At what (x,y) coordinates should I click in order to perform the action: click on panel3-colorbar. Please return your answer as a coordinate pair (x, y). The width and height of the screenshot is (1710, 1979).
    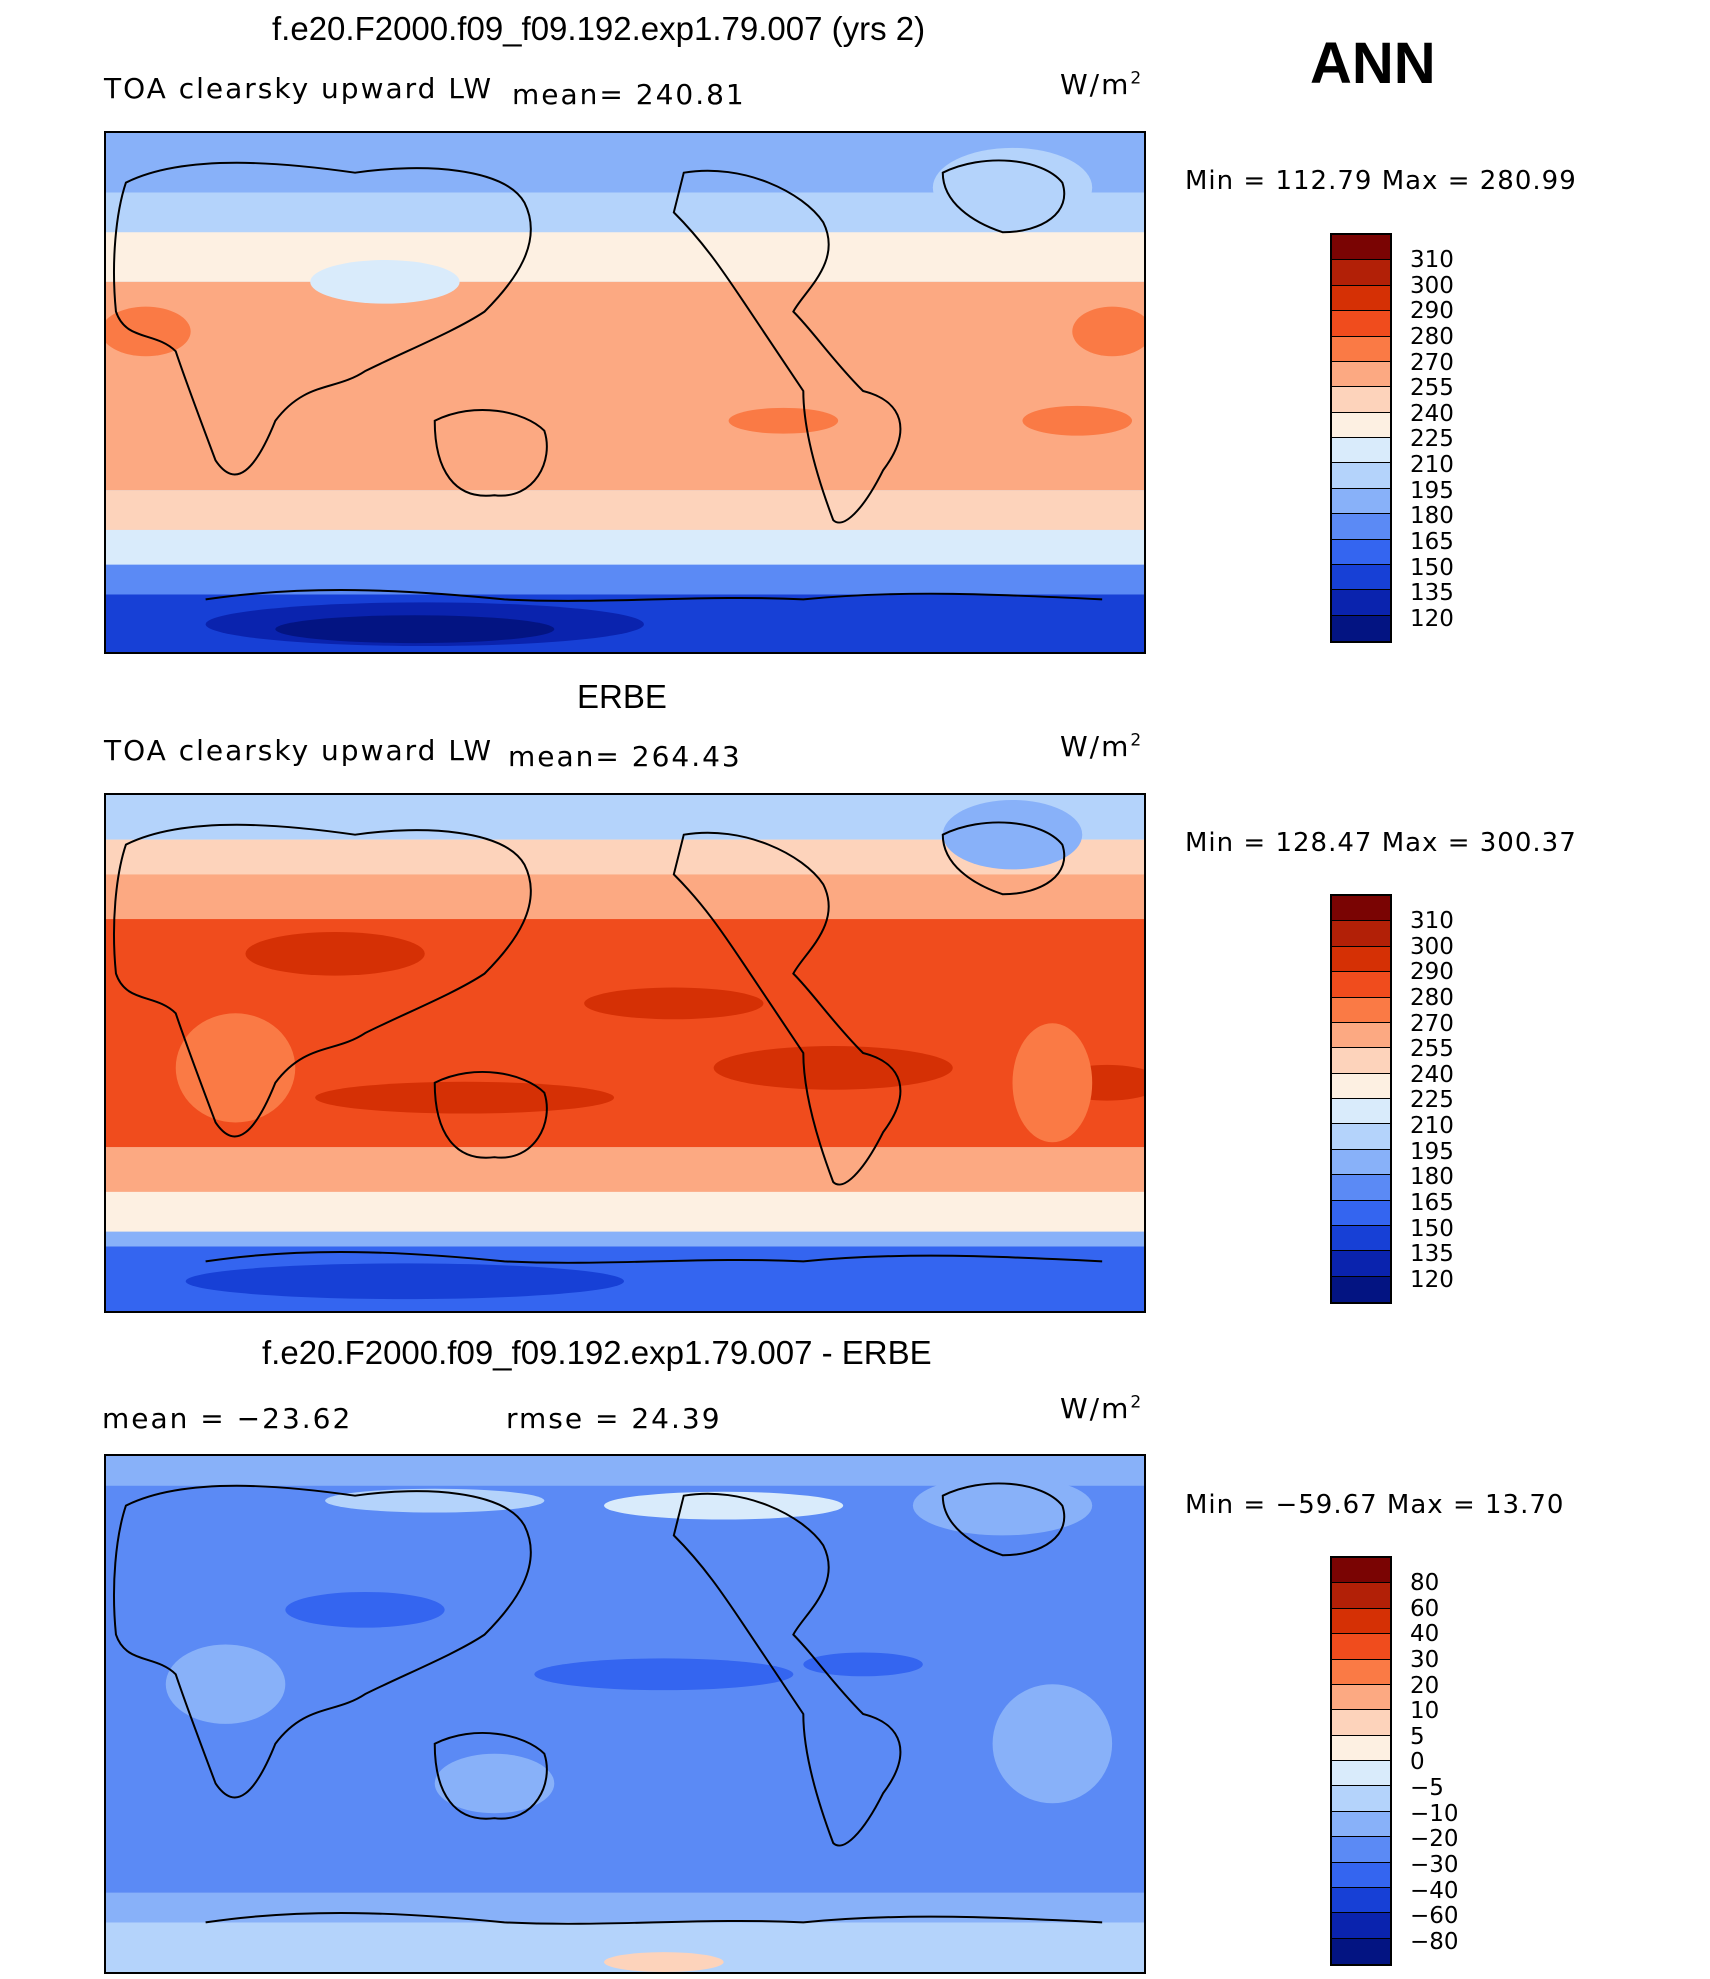
    Looking at the image, I should click on (1361, 1761).